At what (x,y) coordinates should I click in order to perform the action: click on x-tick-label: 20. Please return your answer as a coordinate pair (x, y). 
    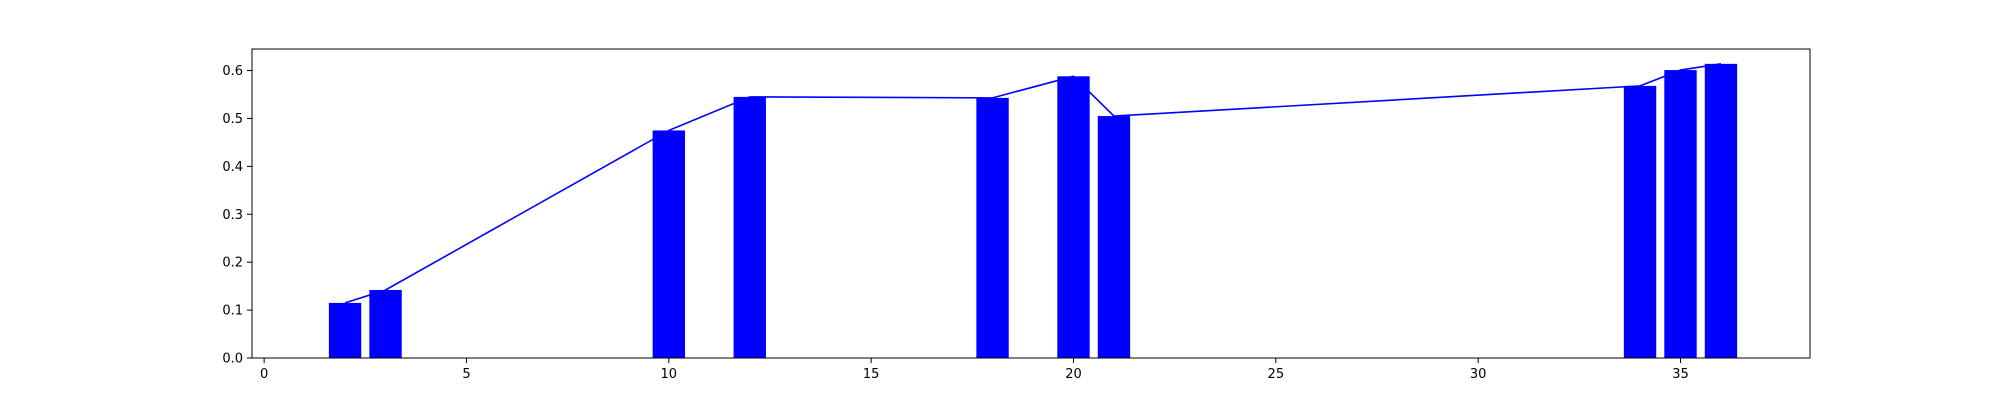
    Looking at the image, I should click on (1073, 374).